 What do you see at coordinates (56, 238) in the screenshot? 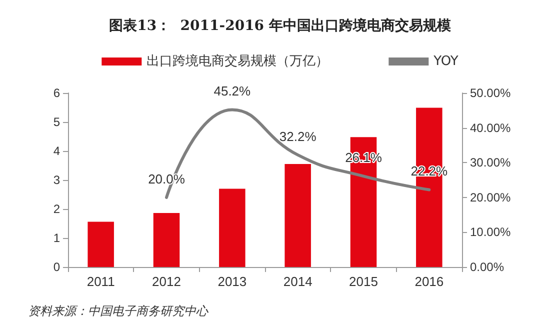
I see `y-tick-label: 1` at bounding box center [56, 238].